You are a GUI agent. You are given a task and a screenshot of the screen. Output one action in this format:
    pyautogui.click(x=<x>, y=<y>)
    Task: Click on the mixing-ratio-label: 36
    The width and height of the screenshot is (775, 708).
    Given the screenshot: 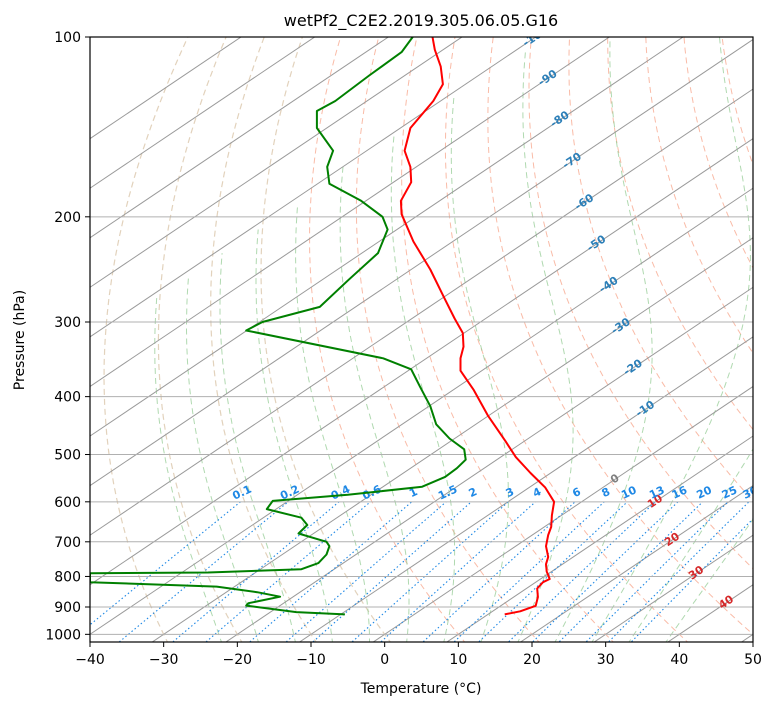 What is the action you would take?
    pyautogui.click(x=768, y=492)
    